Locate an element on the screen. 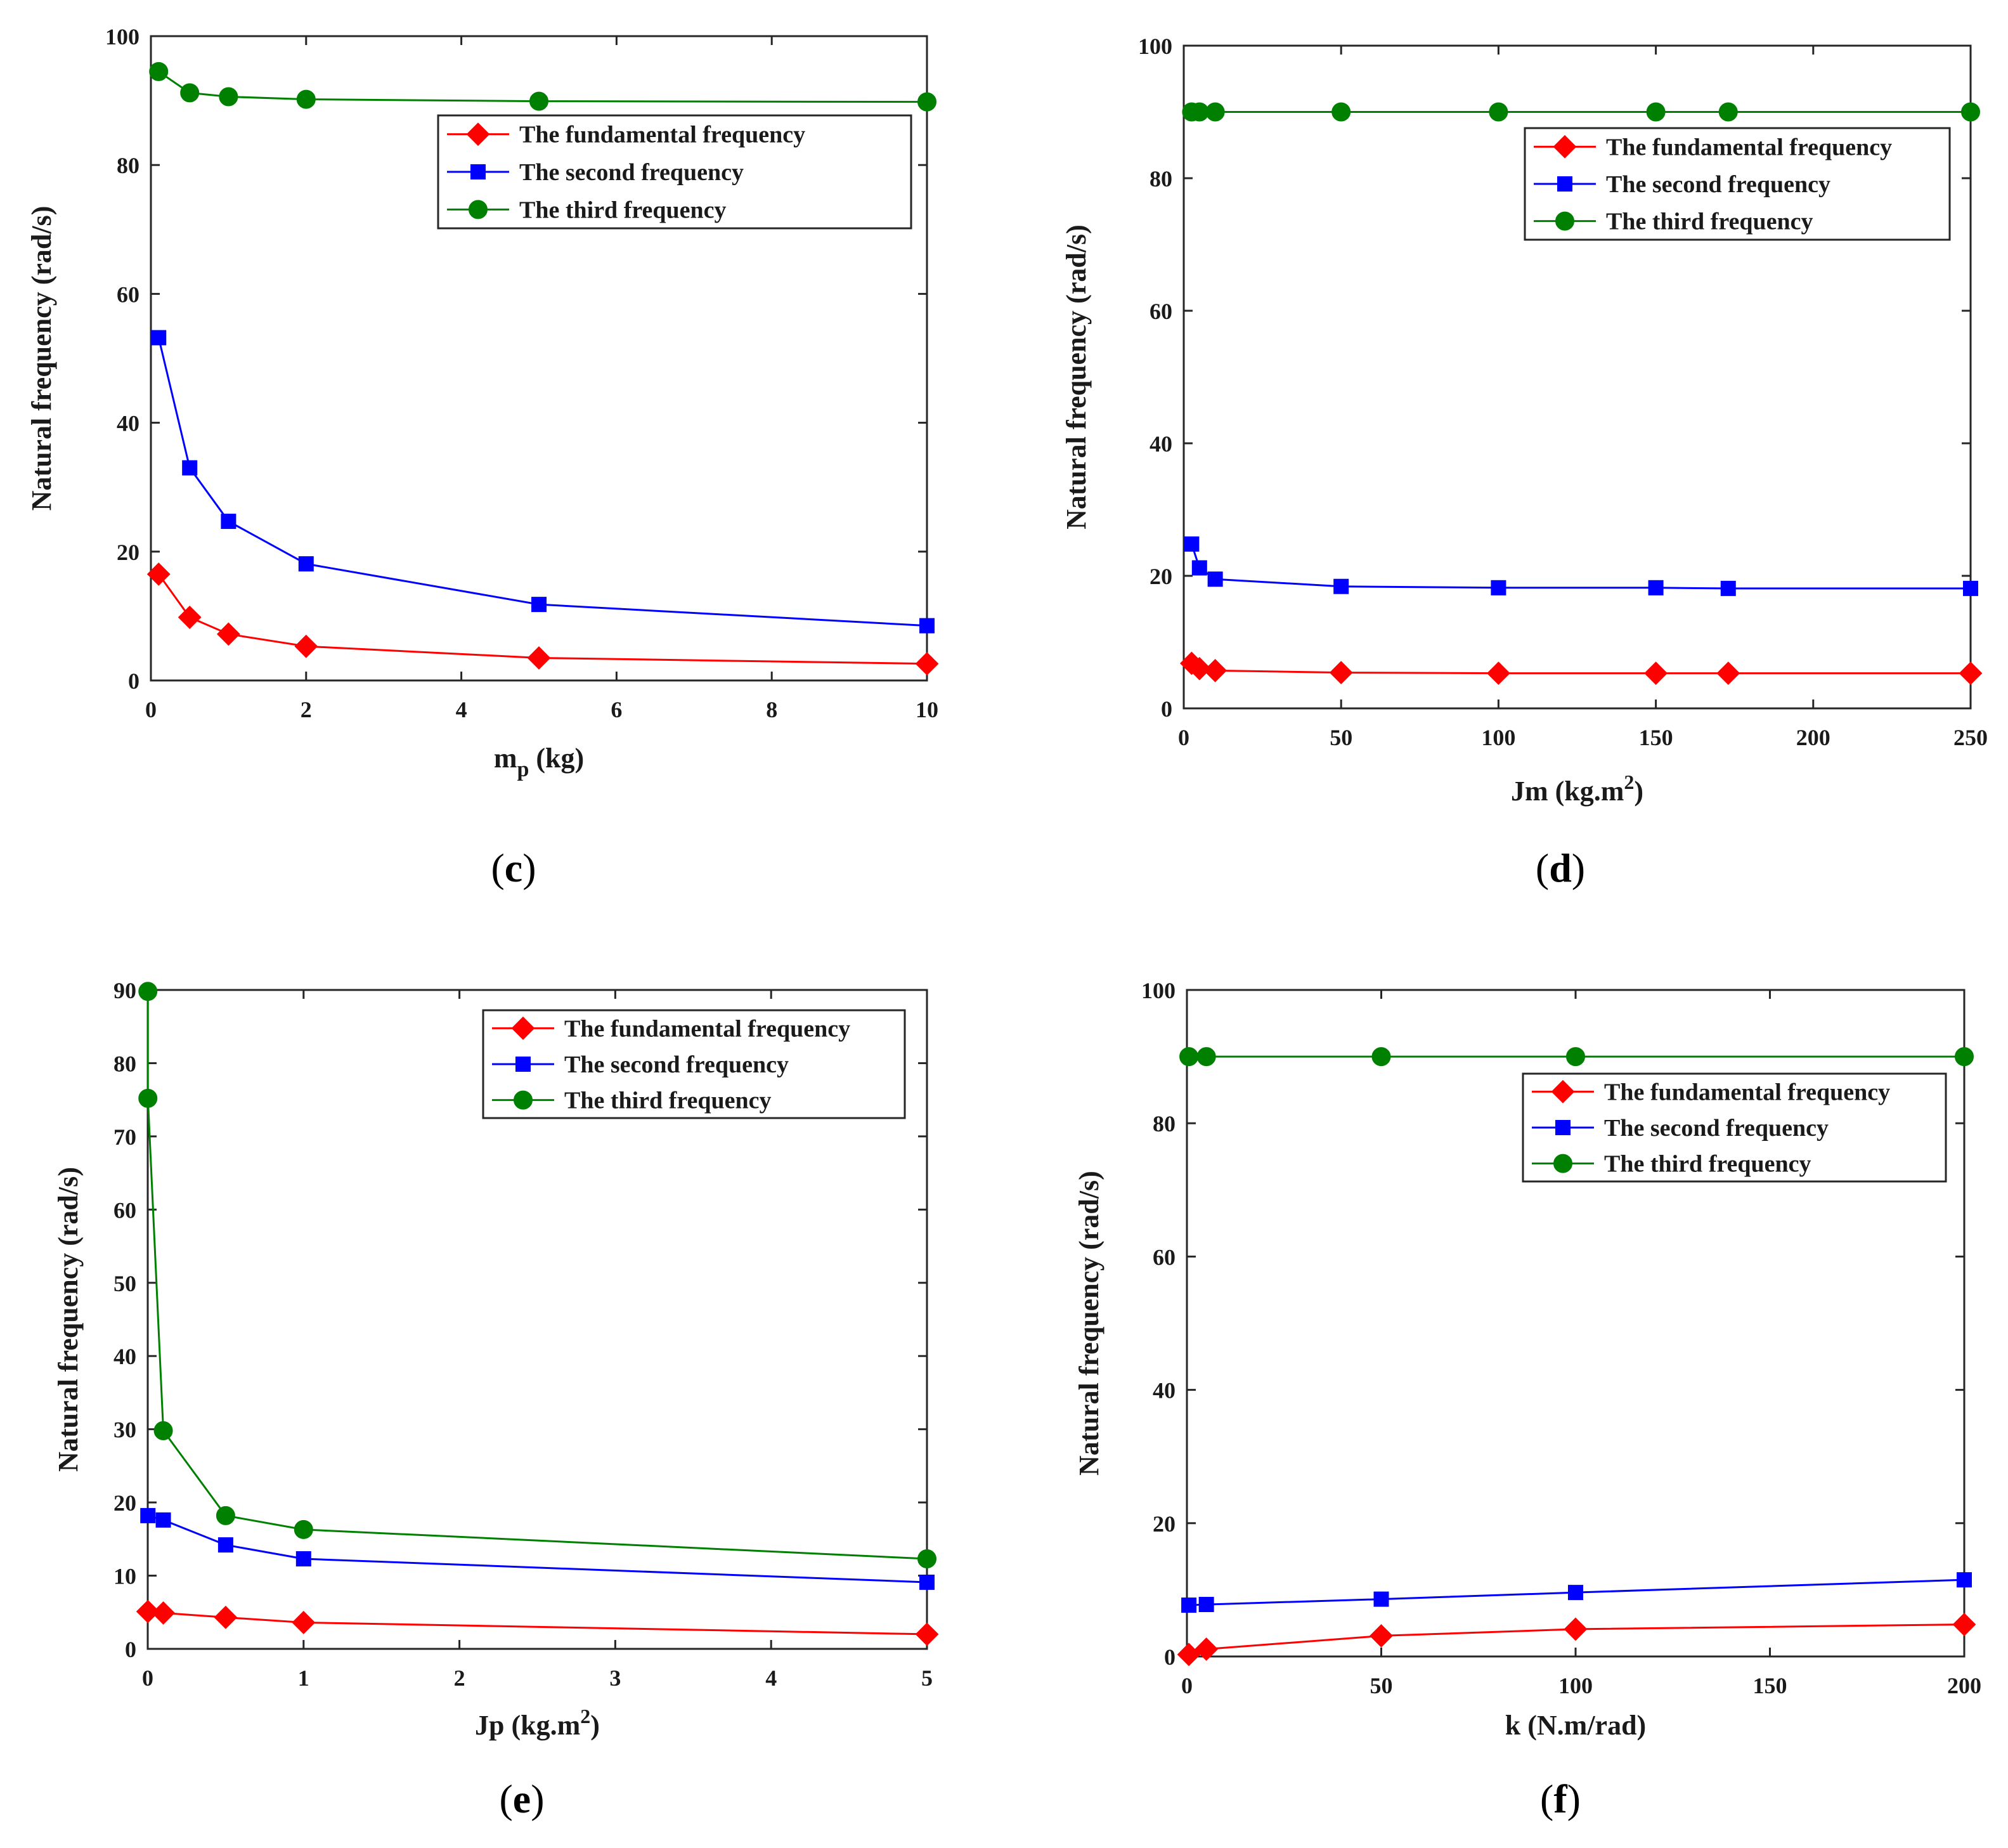  x-tick-label: 250 is located at coordinates (1970, 738).